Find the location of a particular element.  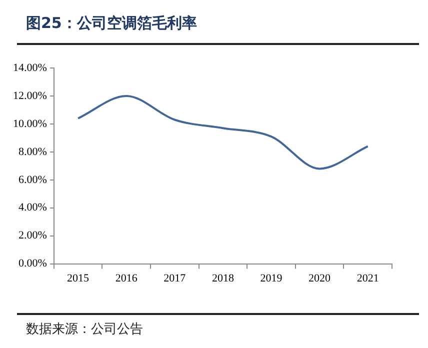

x-tick-label: 2017 is located at coordinates (175, 278).